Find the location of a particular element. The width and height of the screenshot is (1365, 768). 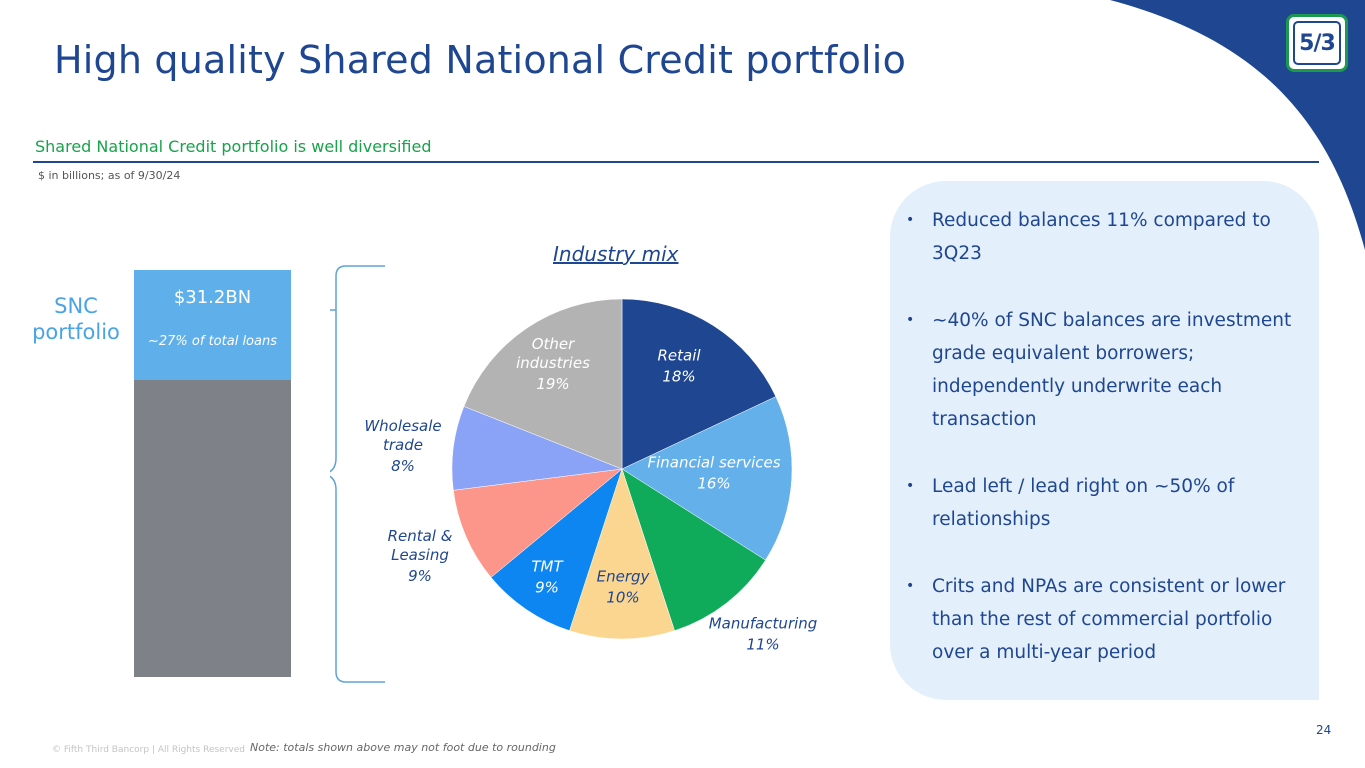

key-point-item: • Reduced balances 11% compared to 3Q23 is located at coordinates (1111, 237).